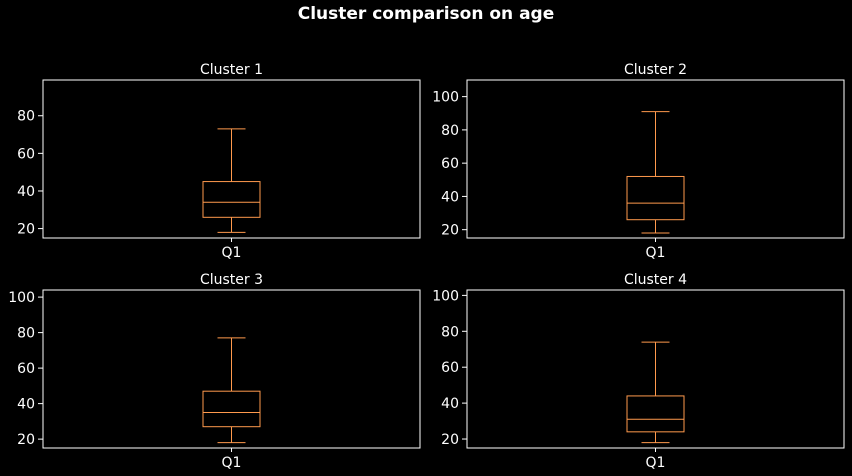 The image size is (852, 476). Describe the element at coordinates (655, 70) in the screenshot. I see `subplot-title: Cluster 2` at that location.